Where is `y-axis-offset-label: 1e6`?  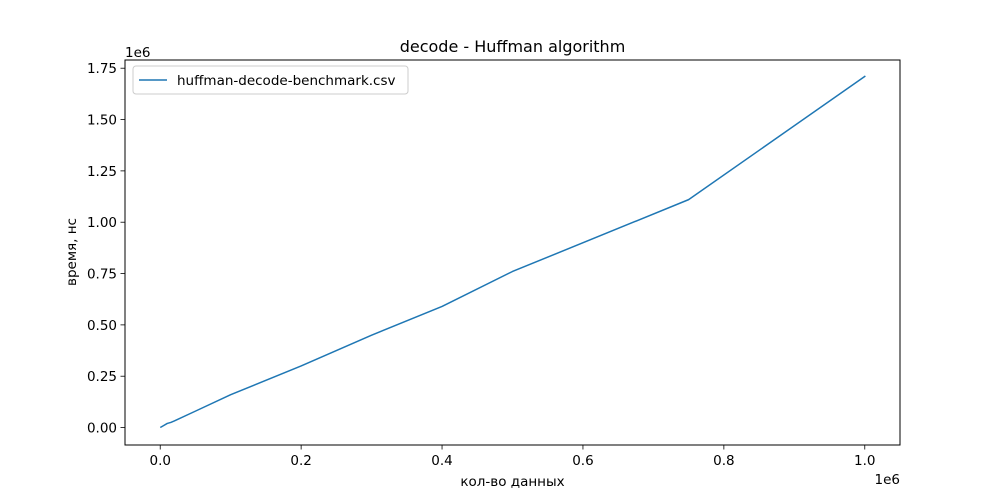
y-axis-offset-label: 1e6 is located at coordinates (137, 53).